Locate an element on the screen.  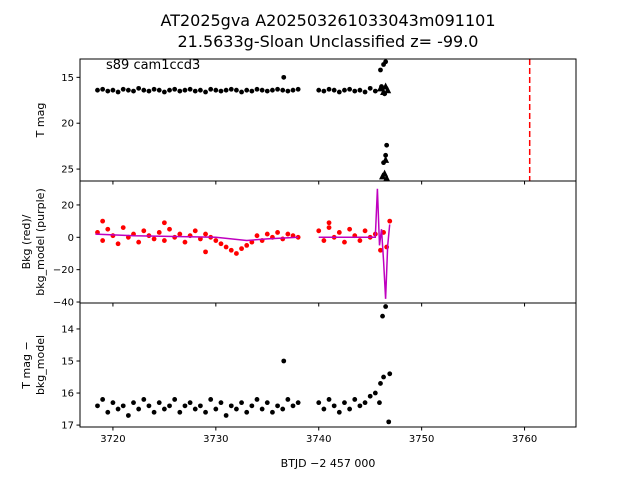
y-tick-label: 25 is located at coordinates (67, 170).